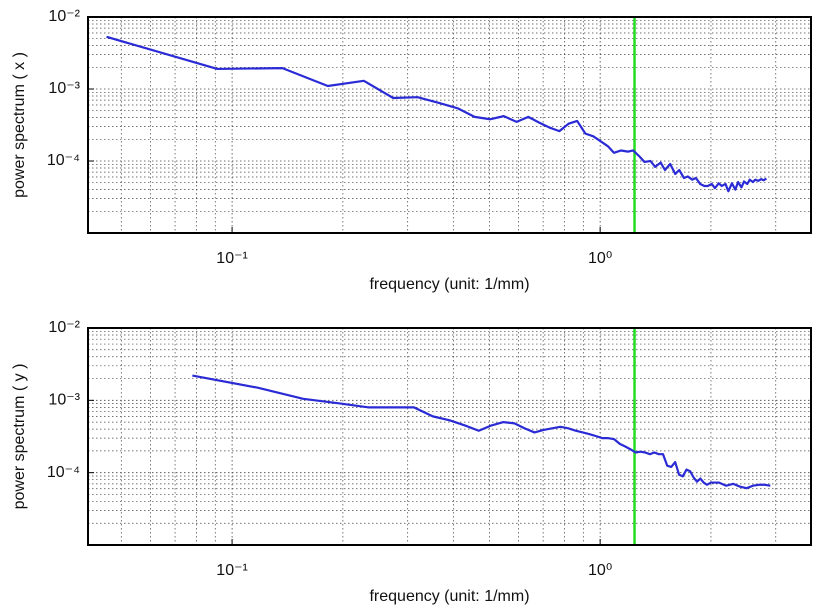 The width and height of the screenshot is (827, 615). What do you see at coordinates (19, 437) in the screenshot?
I see `y-axis-label: power spectrum ( y )` at bounding box center [19, 437].